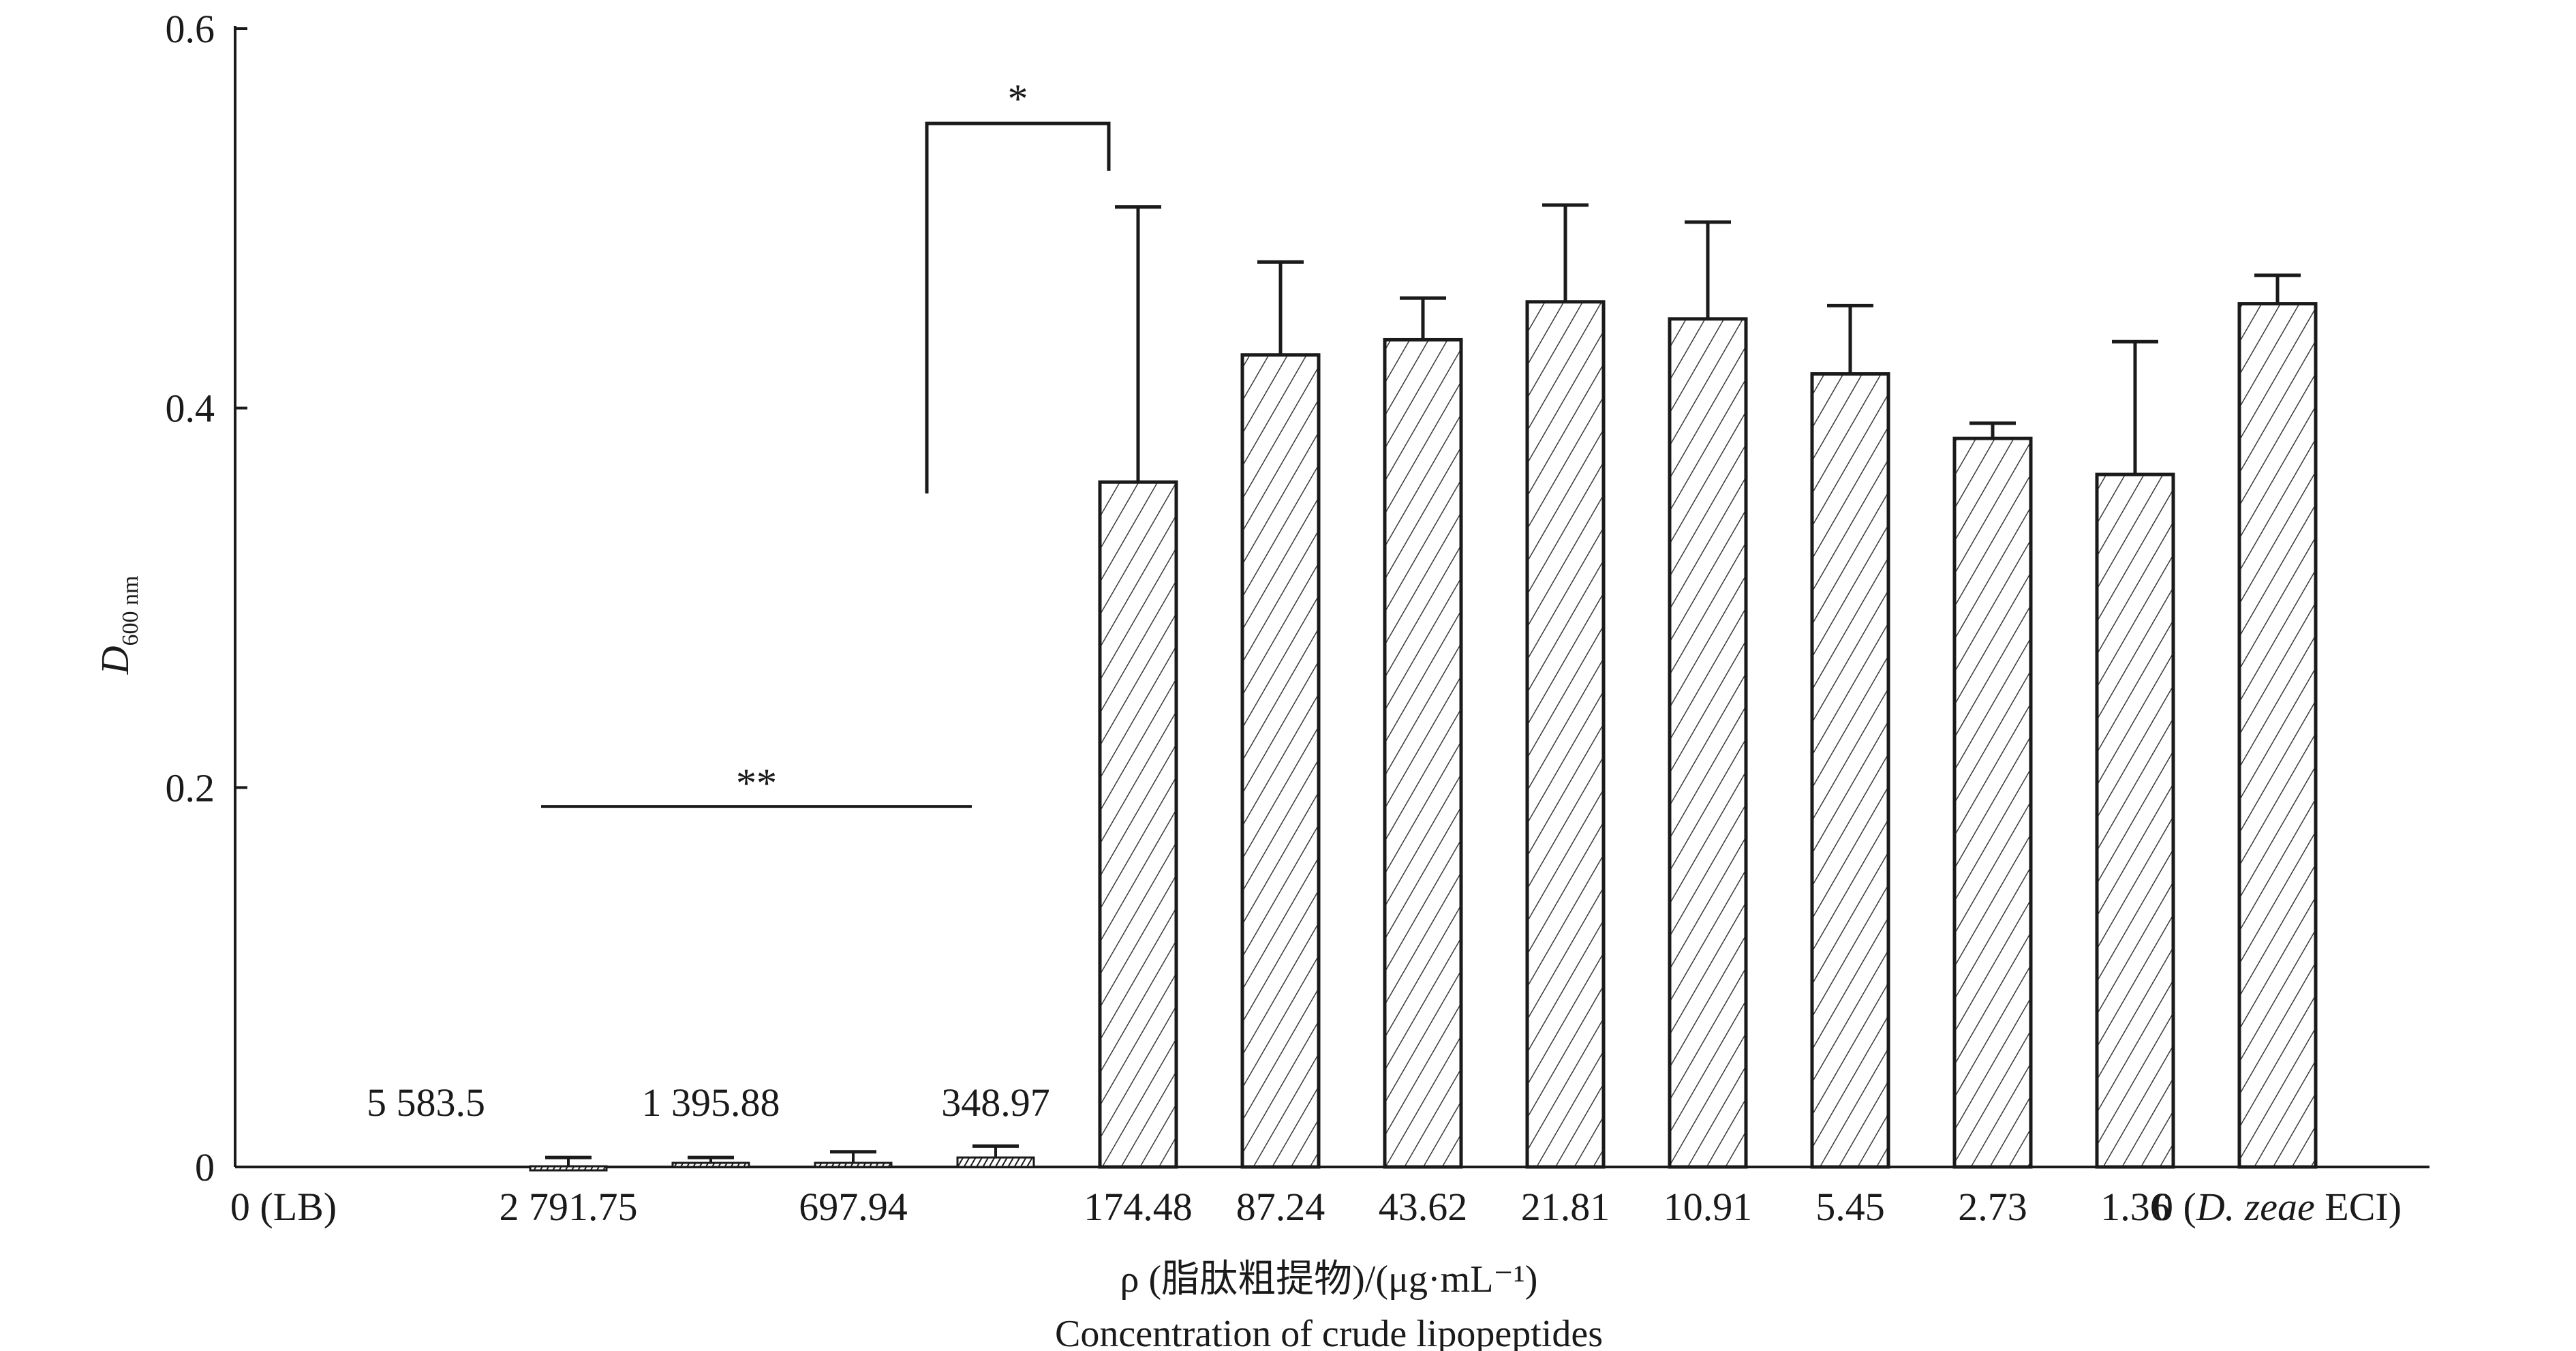 Image resolution: width=2576 pixels, height=1351 pixels. Describe the element at coordinates (1708, 1207) in the screenshot. I see `x-tick-label: 10.91` at that location.